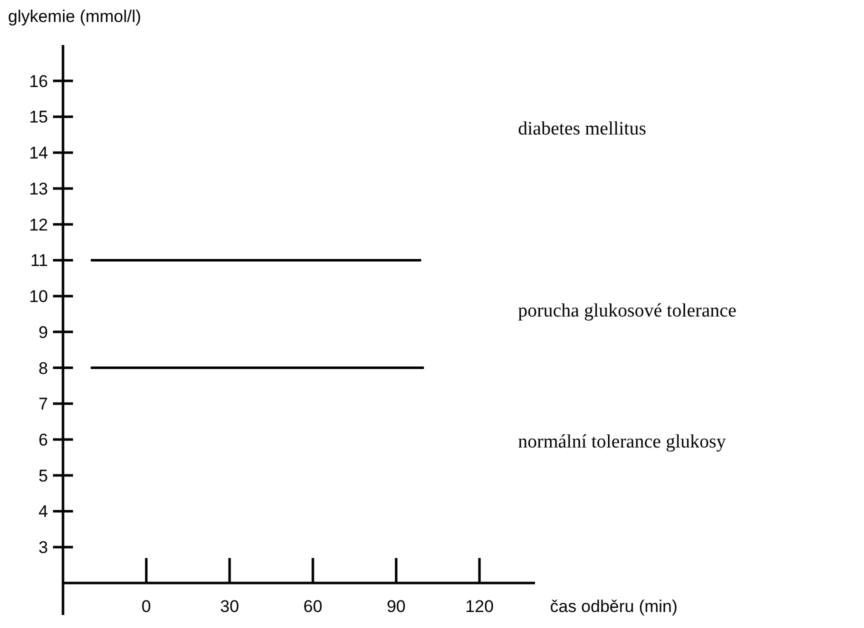 Image resolution: width=864 pixels, height=628 pixels. I want to click on x-tick-label: 120, so click(479, 606).